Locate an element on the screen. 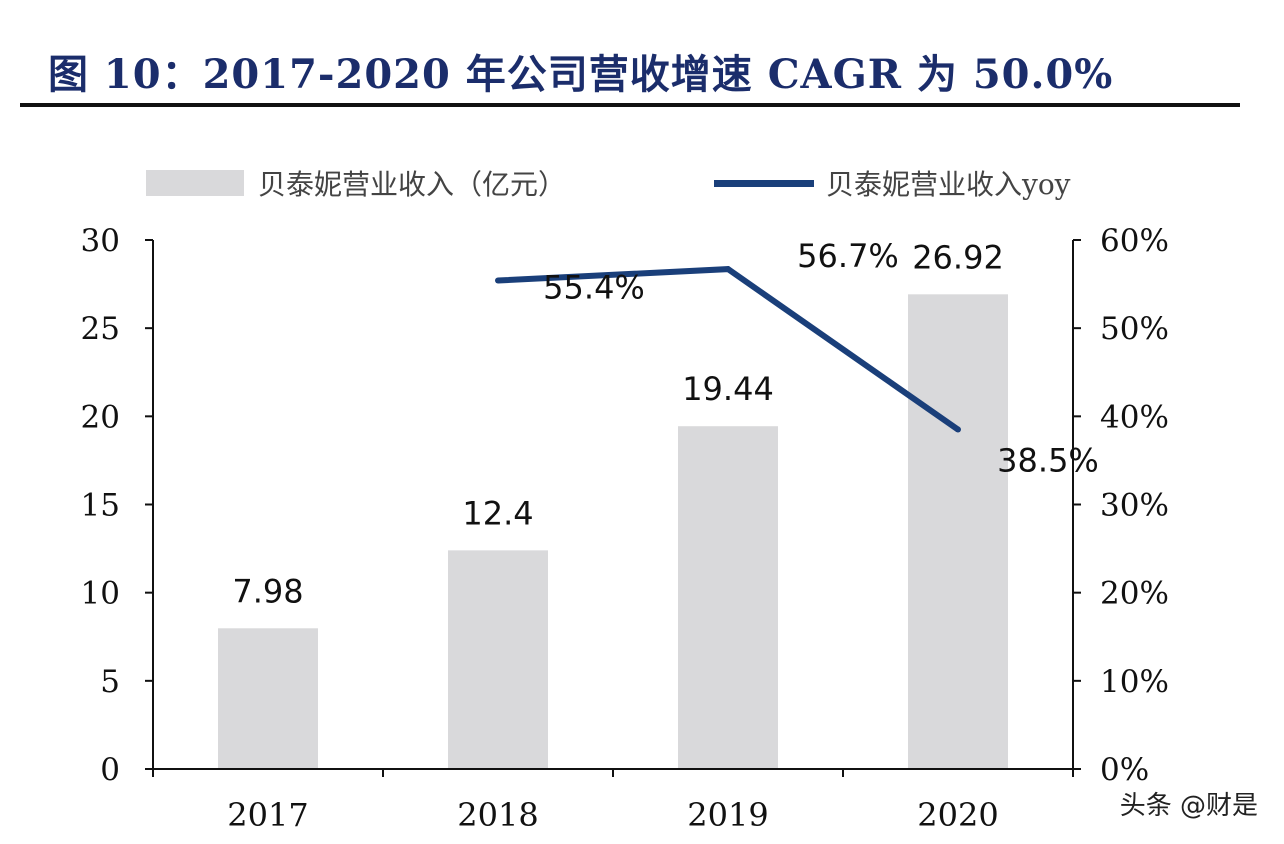 The height and width of the screenshot is (844, 1284). y-right-tick-label: 50% is located at coordinates (1134, 329).